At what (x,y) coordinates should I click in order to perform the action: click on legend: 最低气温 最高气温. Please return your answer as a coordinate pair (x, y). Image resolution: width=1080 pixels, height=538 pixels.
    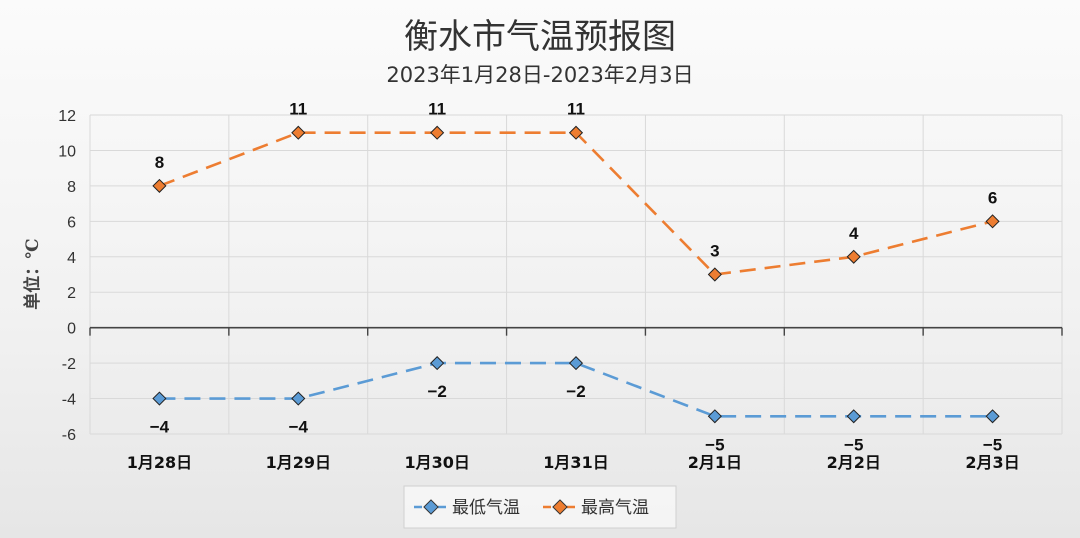
    Looking at the image, I should click on (540, 507).